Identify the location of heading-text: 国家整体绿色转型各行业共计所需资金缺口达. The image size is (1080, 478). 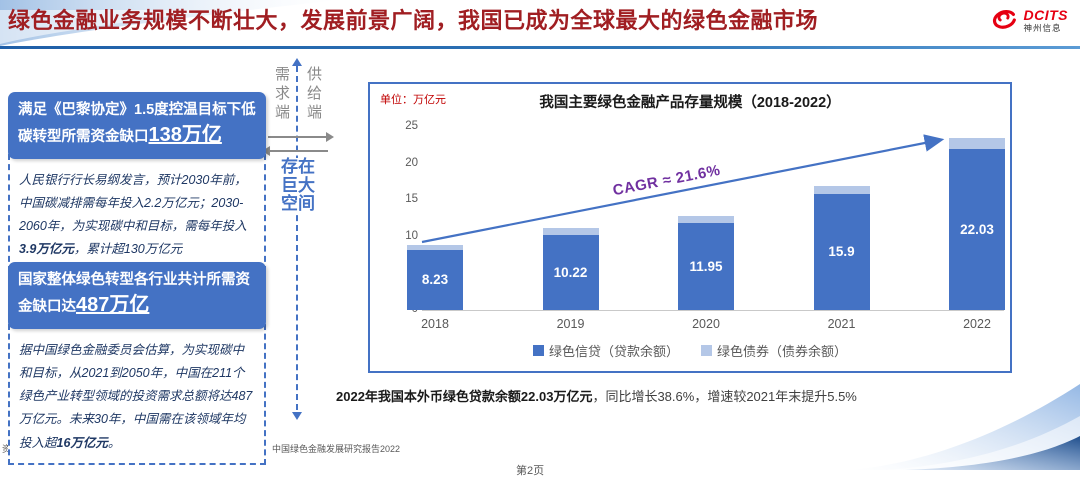
(134, 294).